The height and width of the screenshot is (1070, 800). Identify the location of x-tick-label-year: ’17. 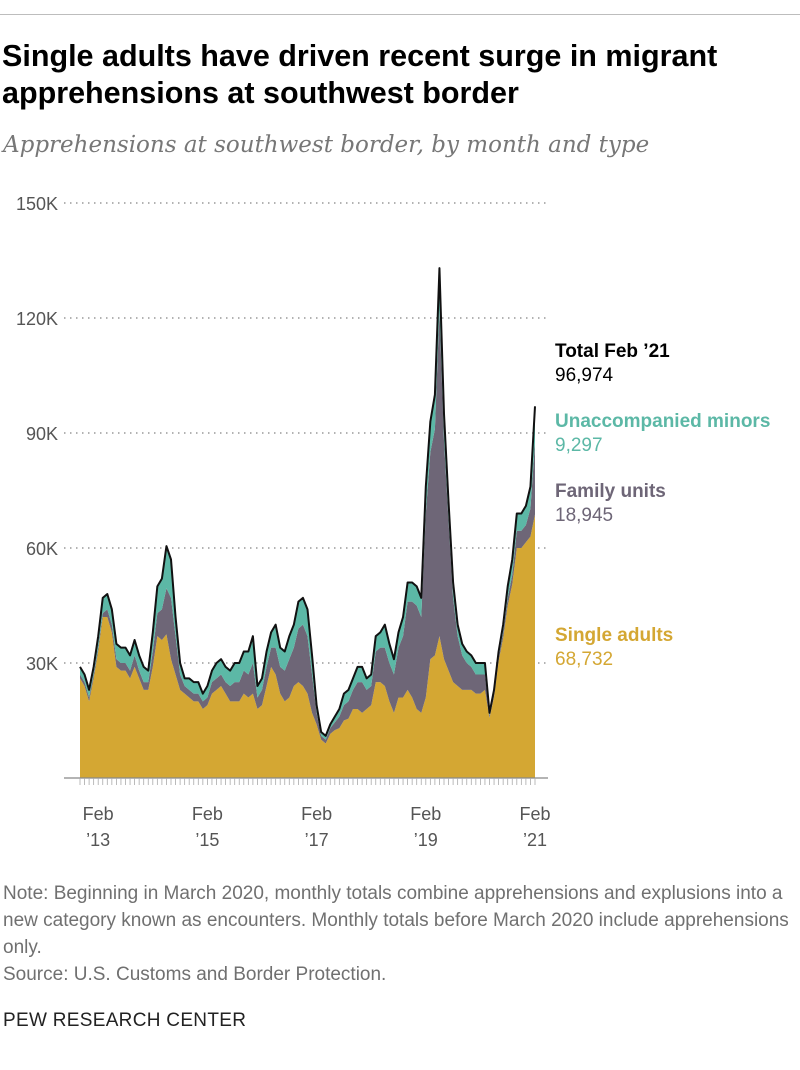
(317, 840).